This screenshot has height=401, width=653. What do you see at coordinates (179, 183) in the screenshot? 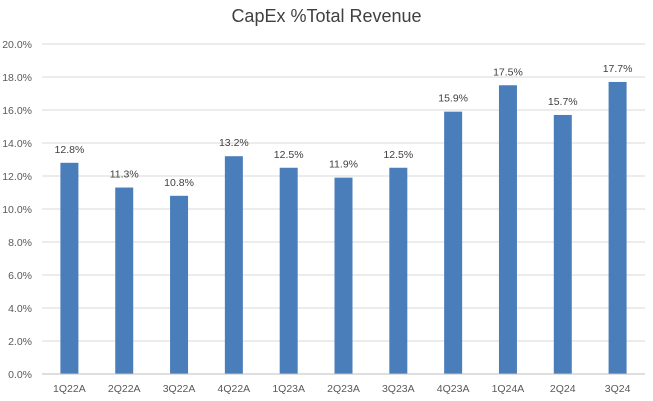
I see `data-label: 10.8%` at bounding box center [179, 183].